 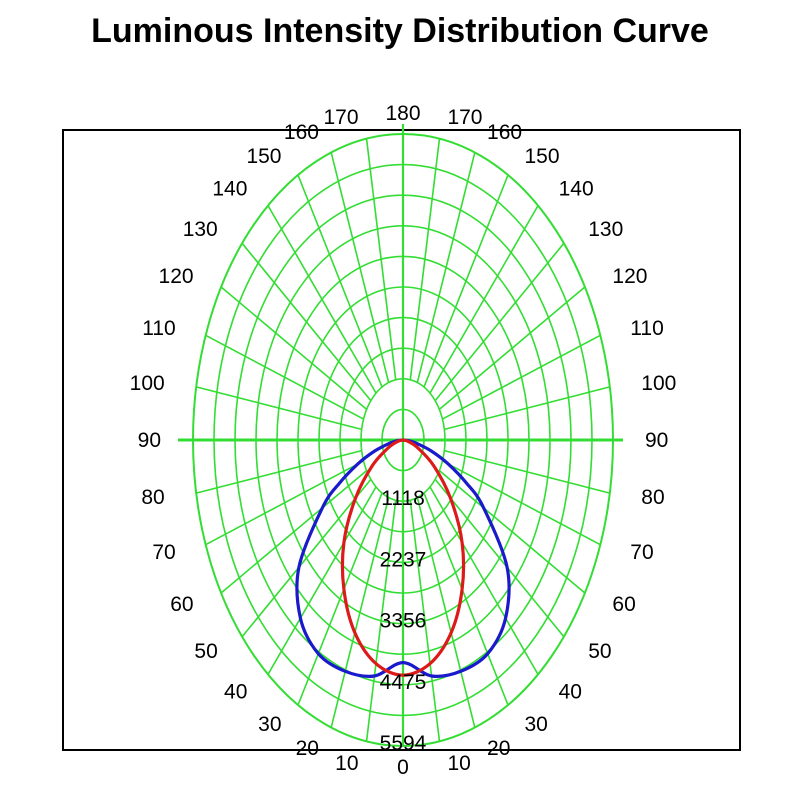 I want to click on angle-label-left: 120, so click(x=176, y=276).